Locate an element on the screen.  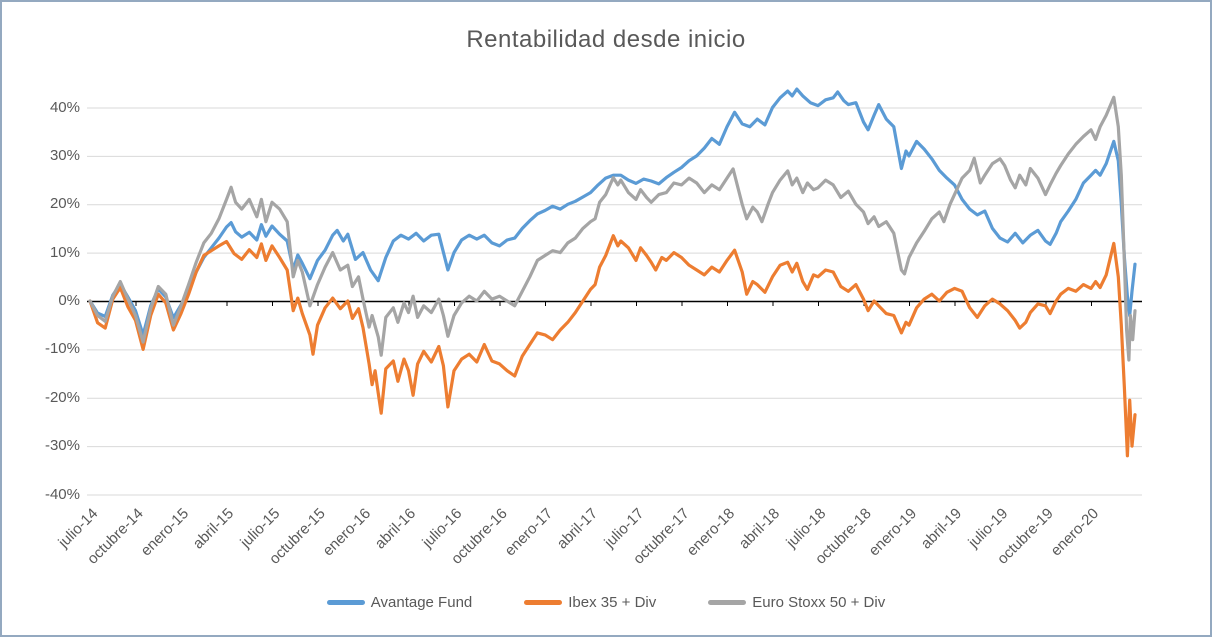
legend-item-ibex-35-div: Ibex 35 + Div is located at coordinates (590, 602).